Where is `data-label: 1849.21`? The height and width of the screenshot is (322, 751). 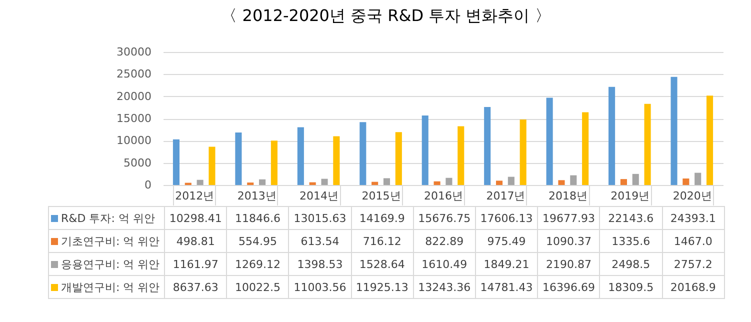
data-label: 1849.21 is located at coordinates (506, 264).